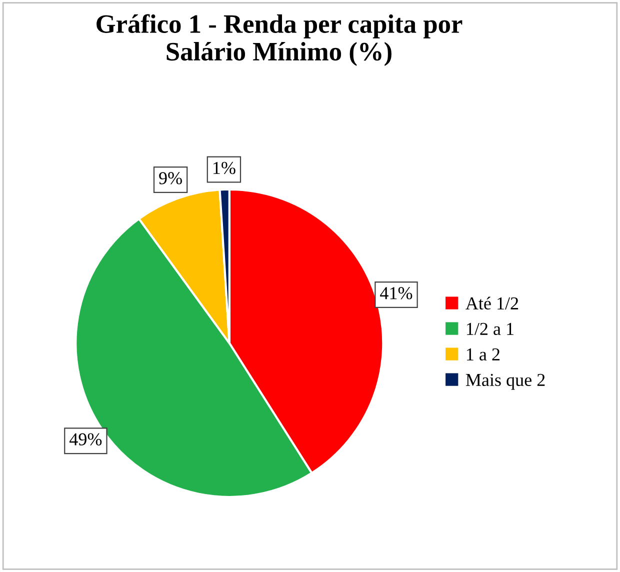 This screenshot has height=572, width=620. Describe the element at coordinates (505, 382) in the screenshot. I see `legend-label: Mais que 2` at that location.